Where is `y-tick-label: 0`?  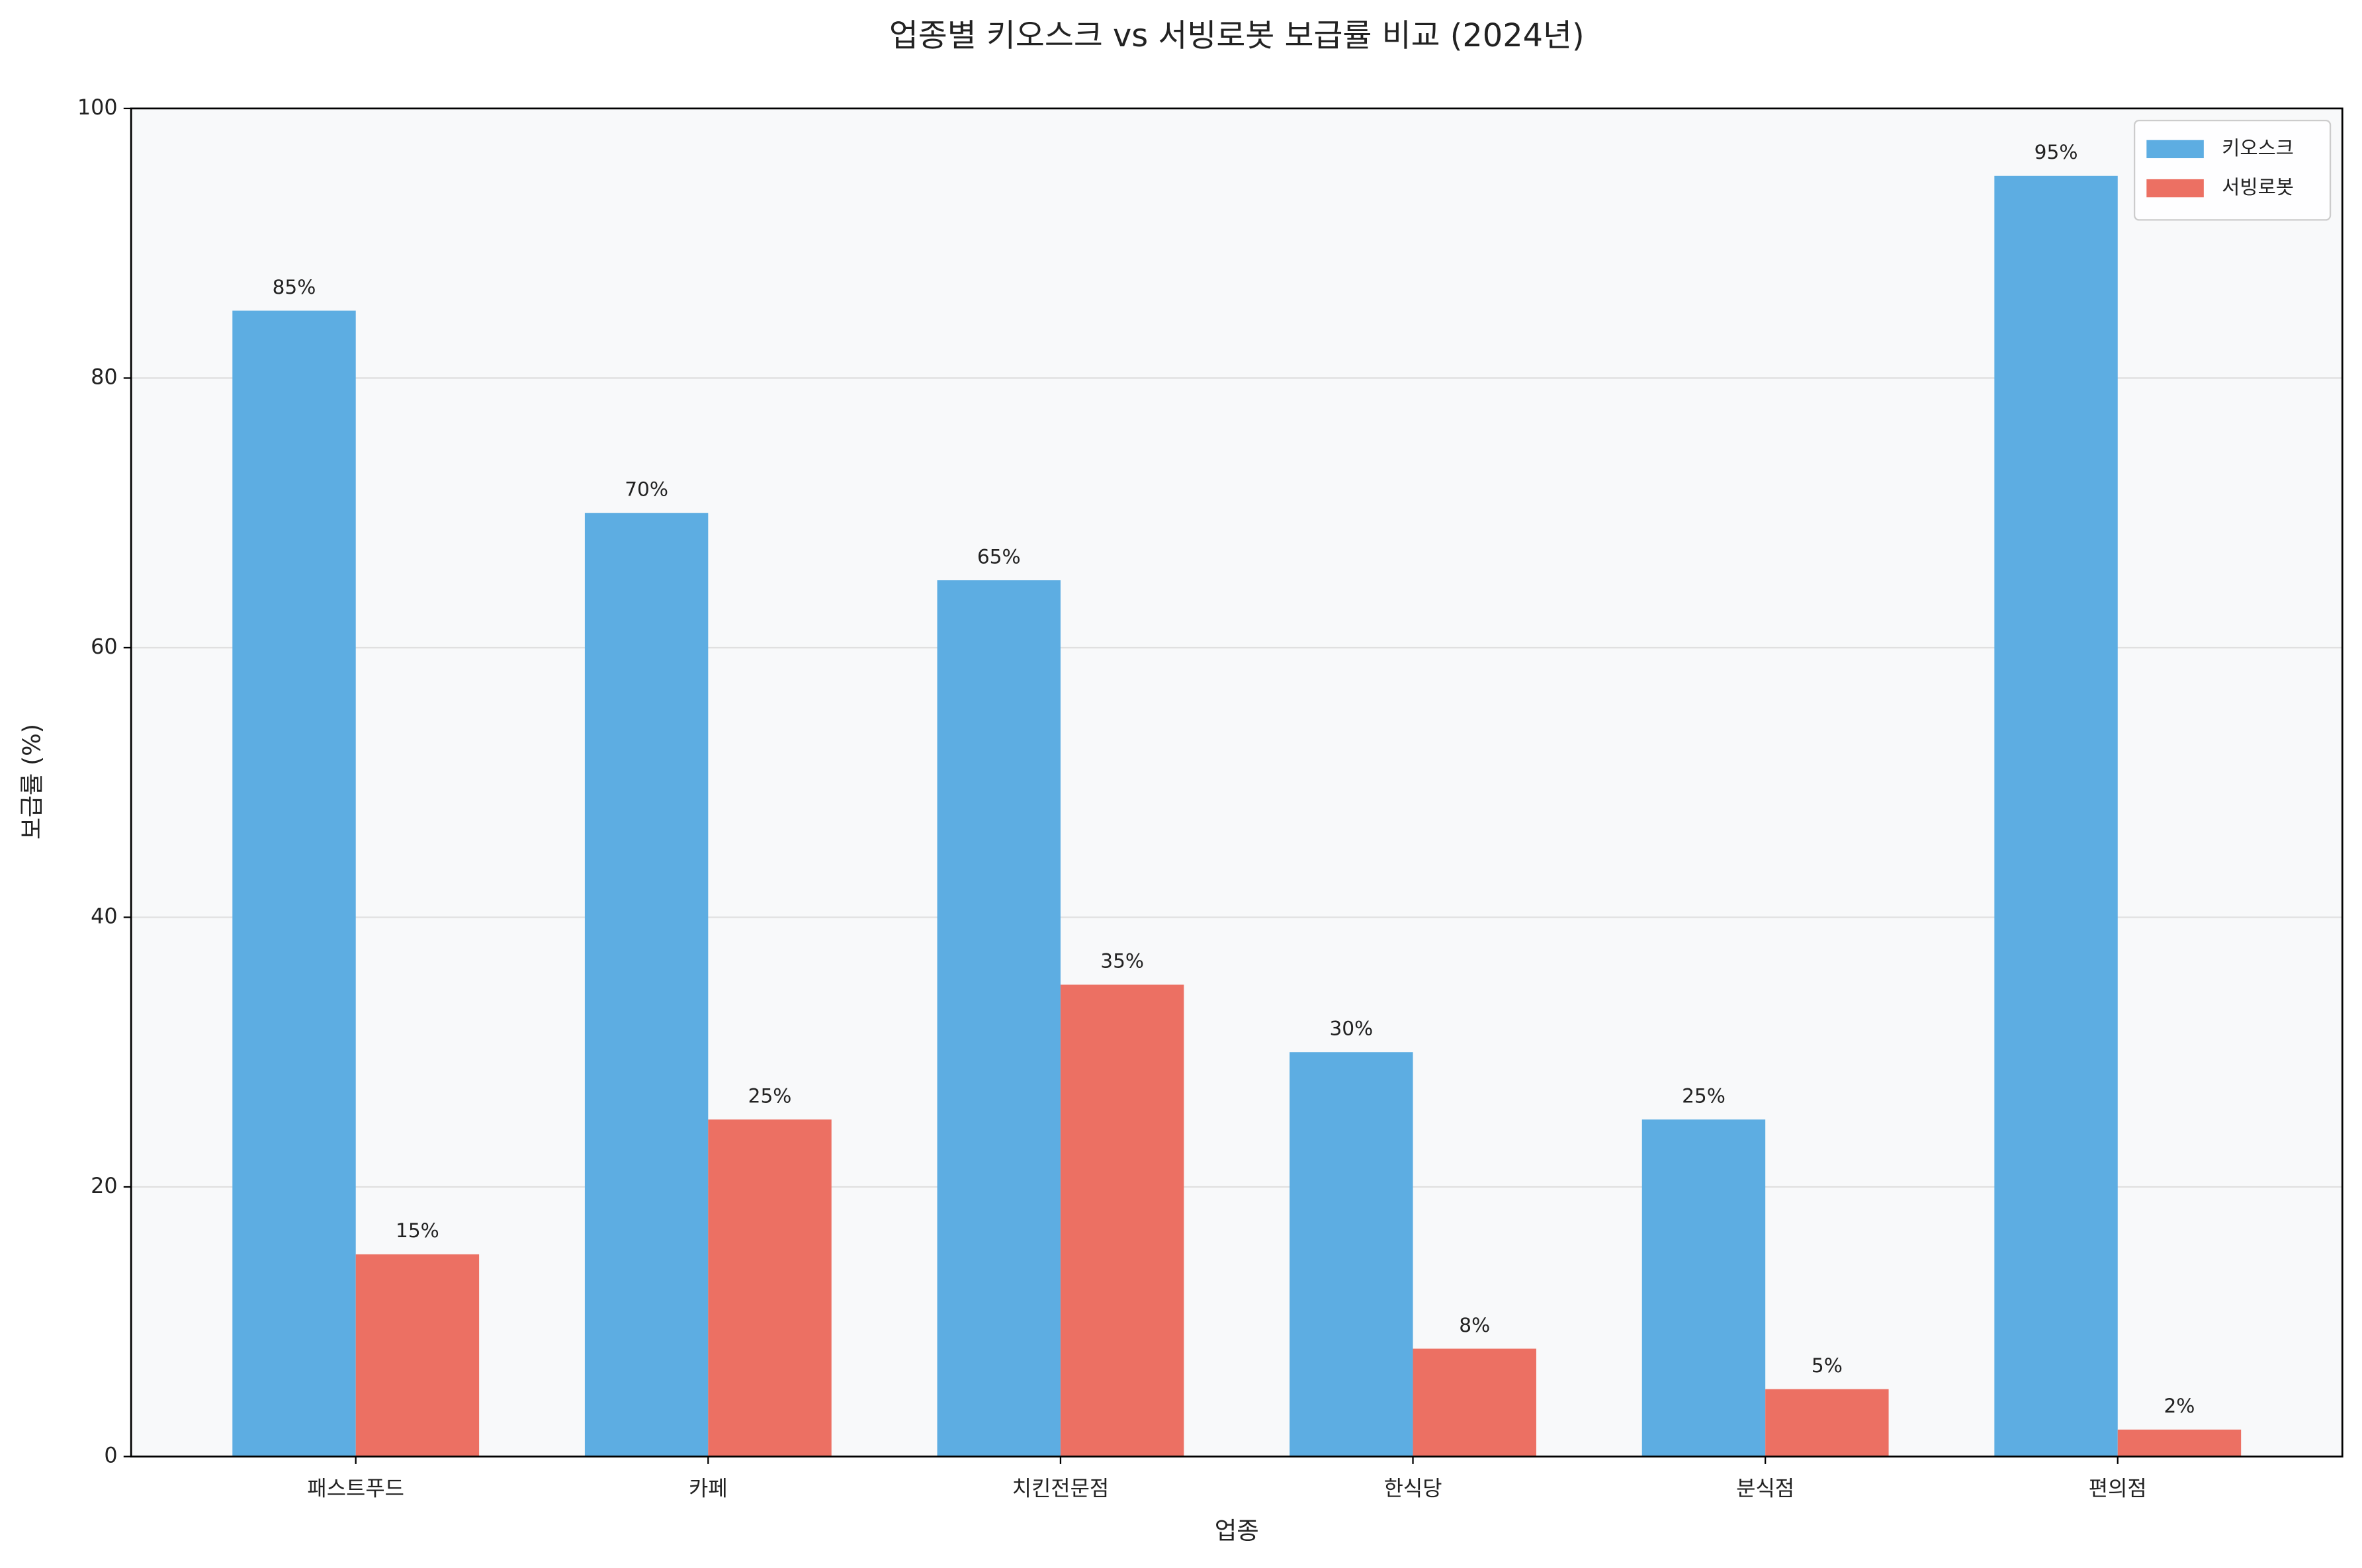 y-tick-label: 0 is located at coordinates (110, 1455).